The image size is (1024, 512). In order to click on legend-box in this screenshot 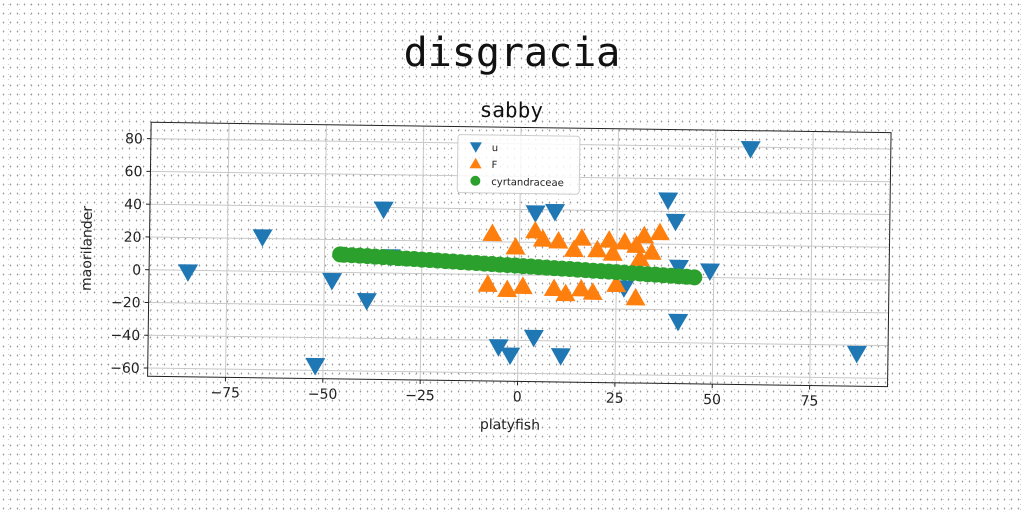, I will do `click(518, 164)`.